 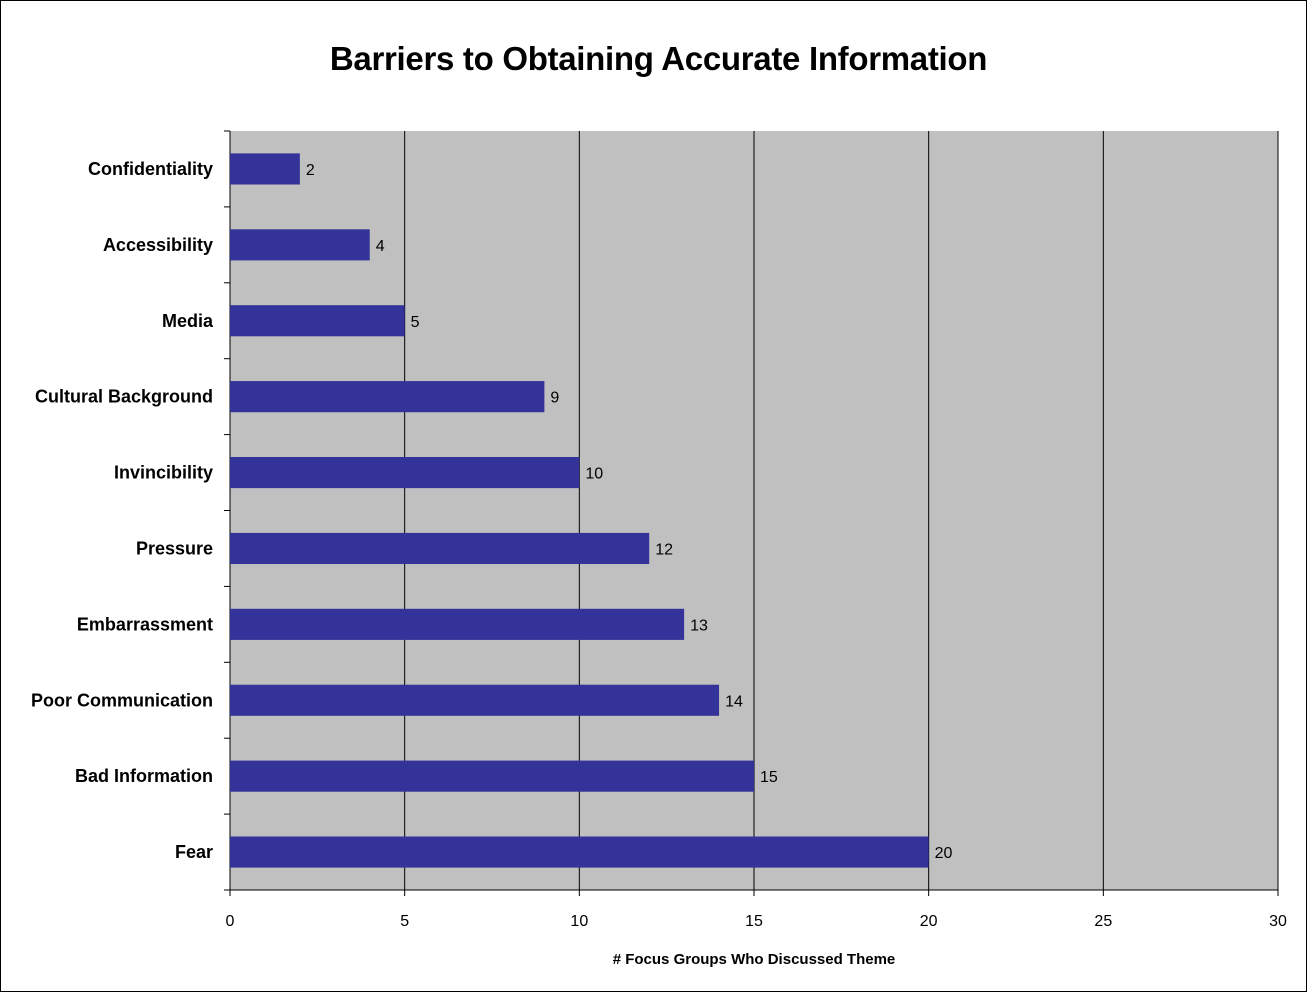 What do you see at coordinates (1278, 921) in the screenshot?
I see `x-tick-label: 30` at bounding box center [1278, 921].